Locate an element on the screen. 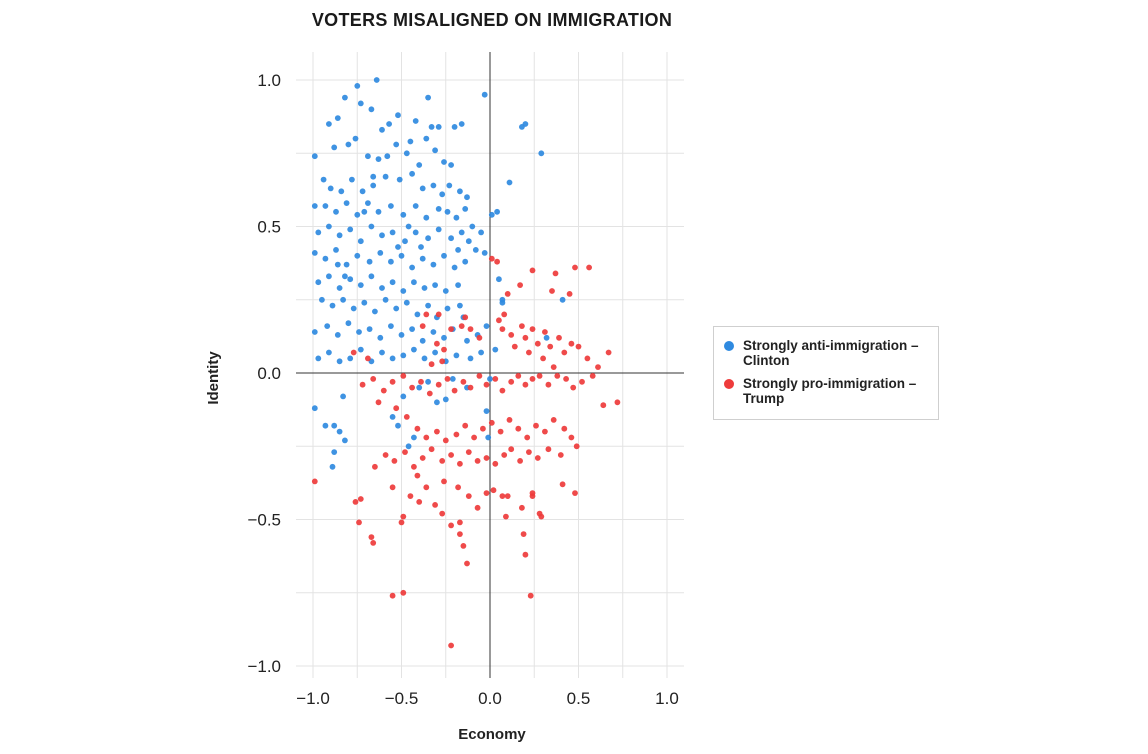  y-tick-label: 0.0 is located at coordinates (269, 373).